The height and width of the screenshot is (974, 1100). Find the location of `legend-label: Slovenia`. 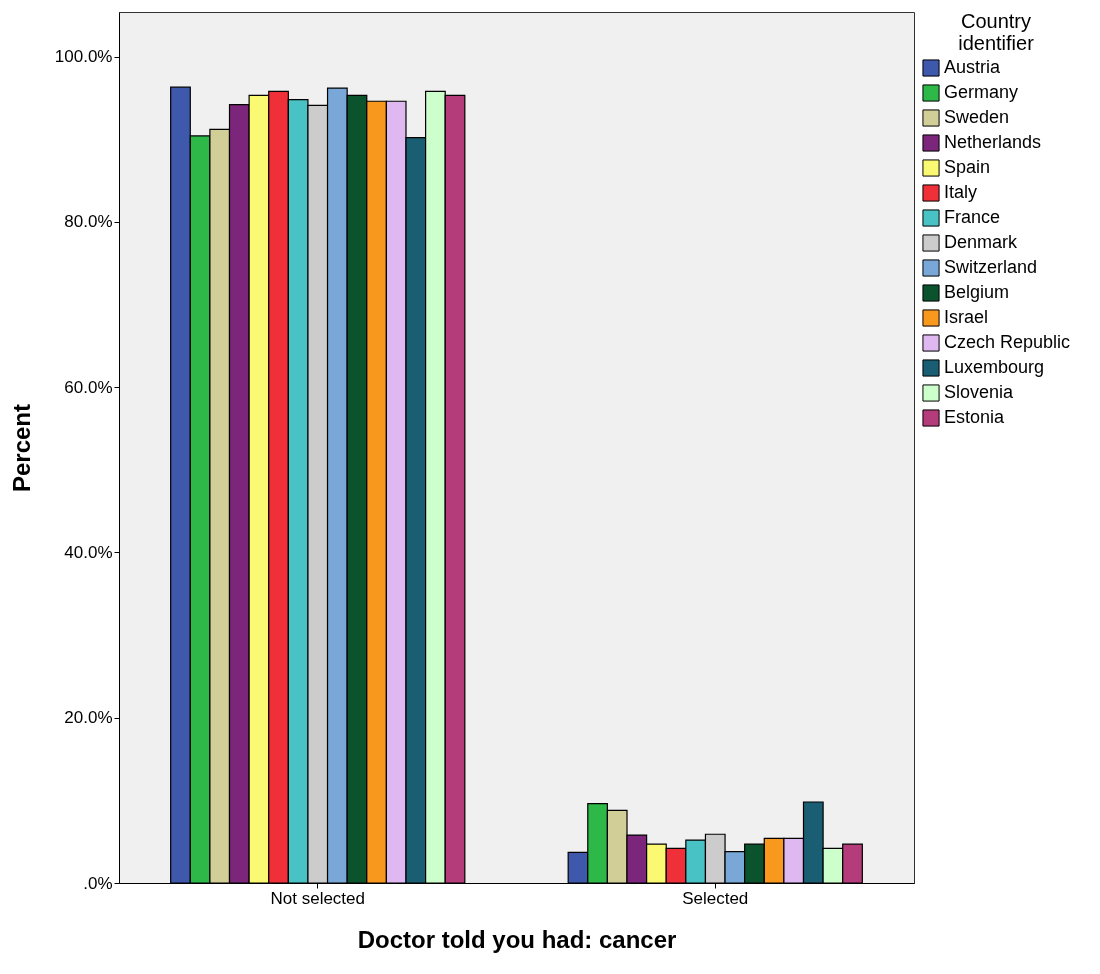

legend-label: Slovenia is located at coordinates (979, 392).